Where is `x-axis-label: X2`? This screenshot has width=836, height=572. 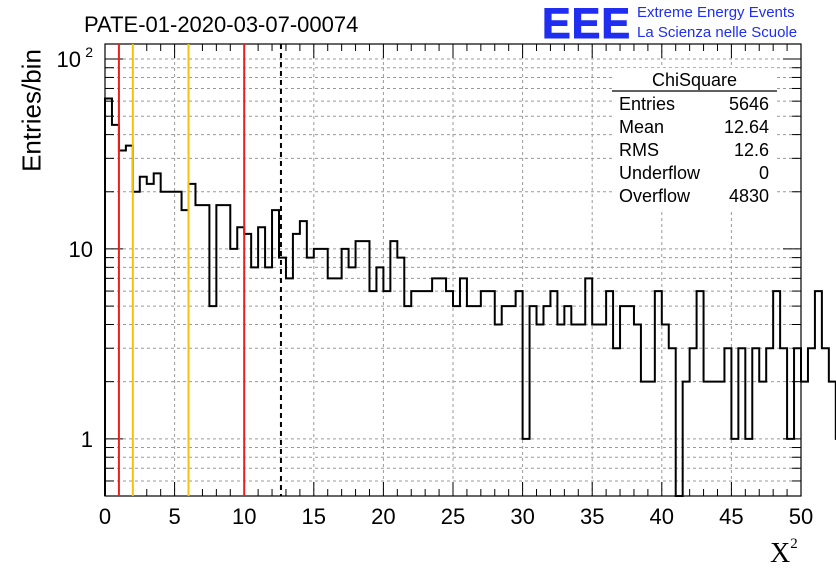
x-axis-label: X2 is located at coordinates (784, 552).